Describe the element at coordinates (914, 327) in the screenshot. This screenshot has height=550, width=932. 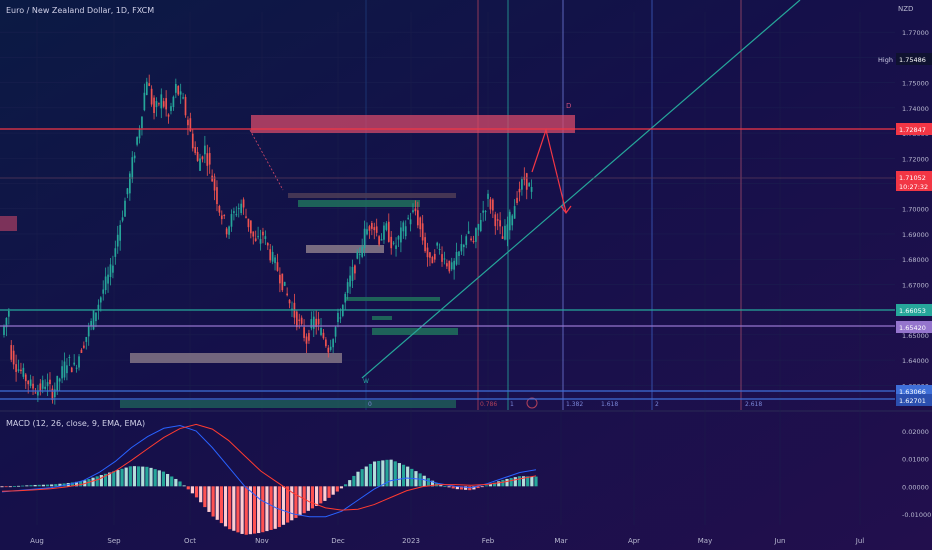
I see `purple-level-badge` at that location.